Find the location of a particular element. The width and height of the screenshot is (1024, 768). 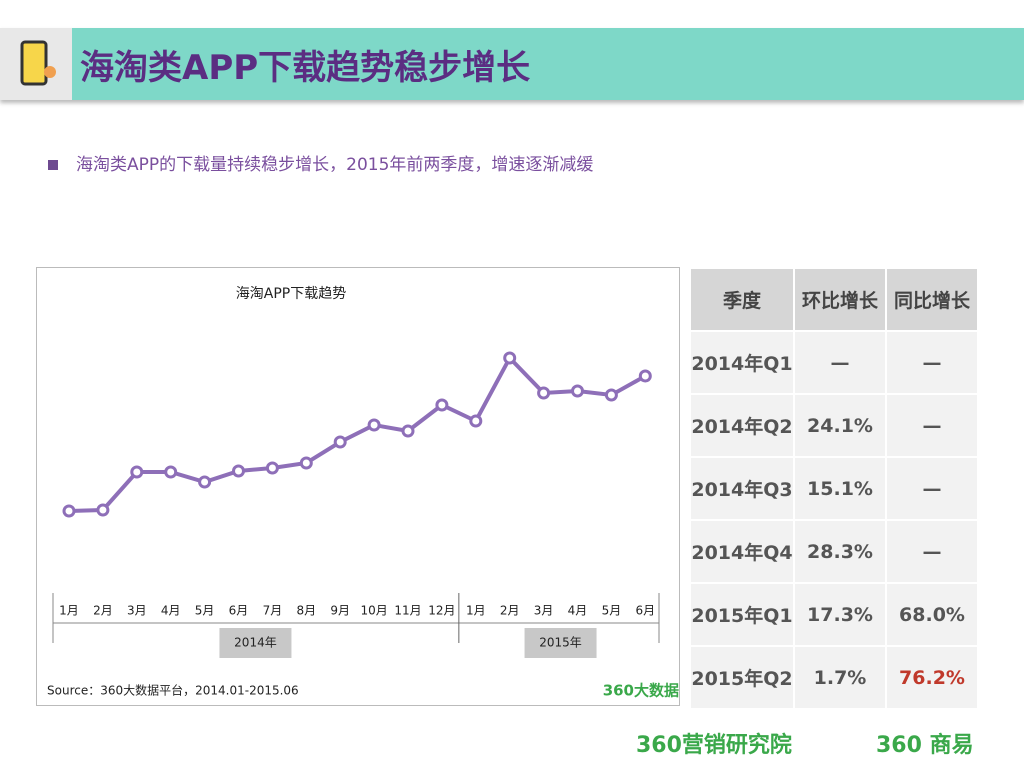

table-cell: 24.1% is located at coordinates (840, 425).